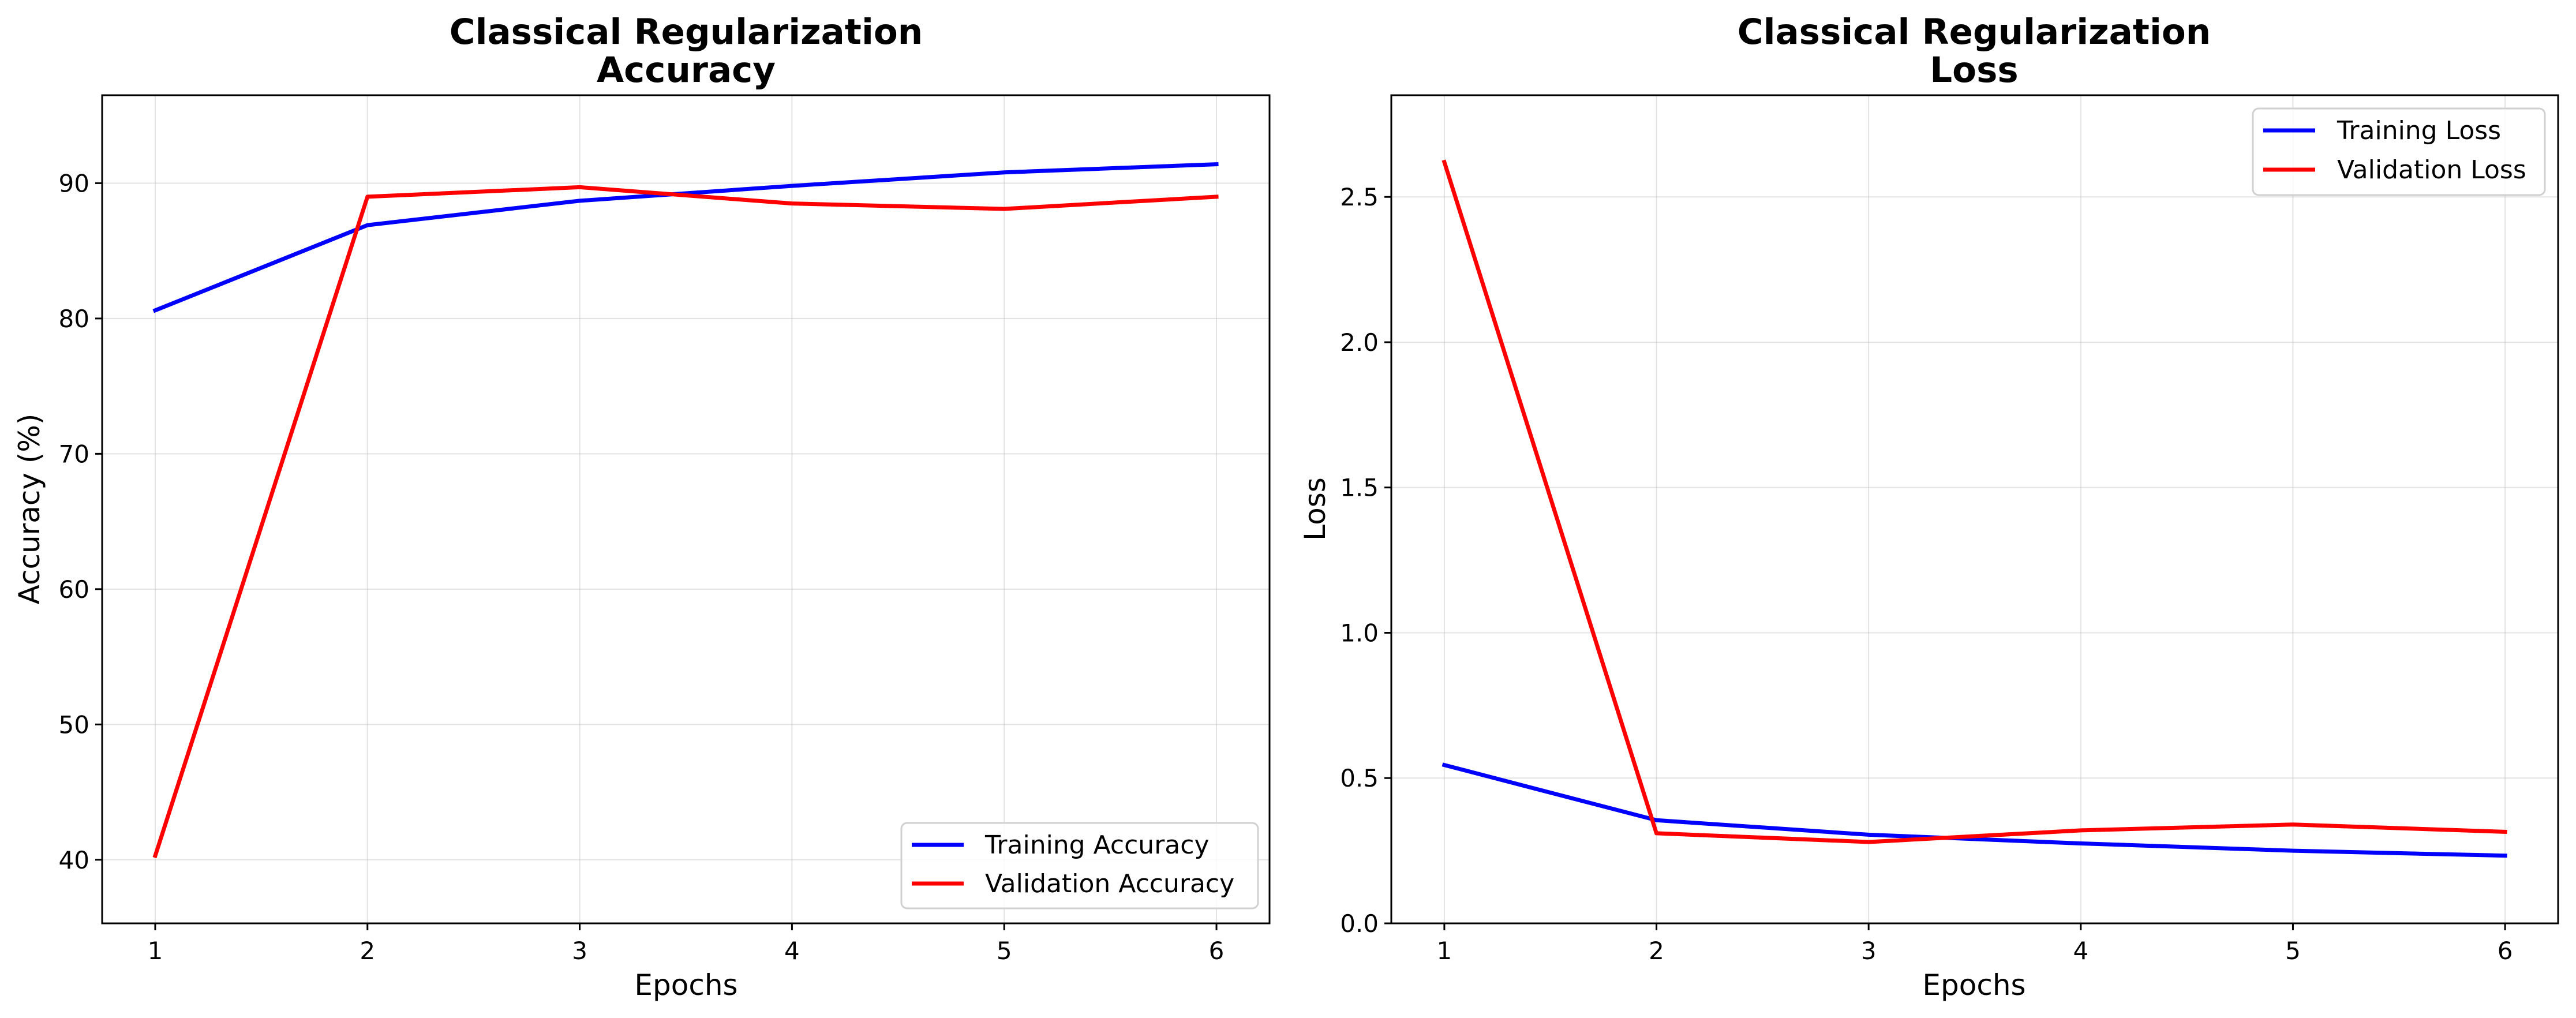 The width and height of the screenshot is (2576, 1018). I want to click on loss-chart-title-line-1: Classical Regularization, so click(1974, 32).